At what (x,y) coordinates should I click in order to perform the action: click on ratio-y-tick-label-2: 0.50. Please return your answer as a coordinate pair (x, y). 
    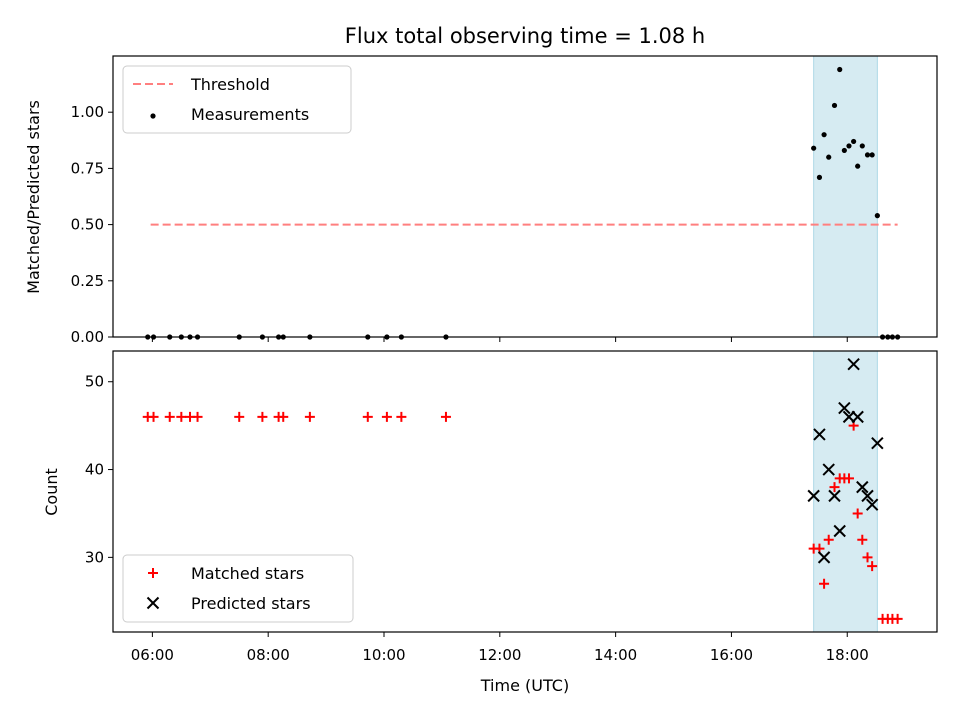
    Looking at the image, I should click on (87, 225).